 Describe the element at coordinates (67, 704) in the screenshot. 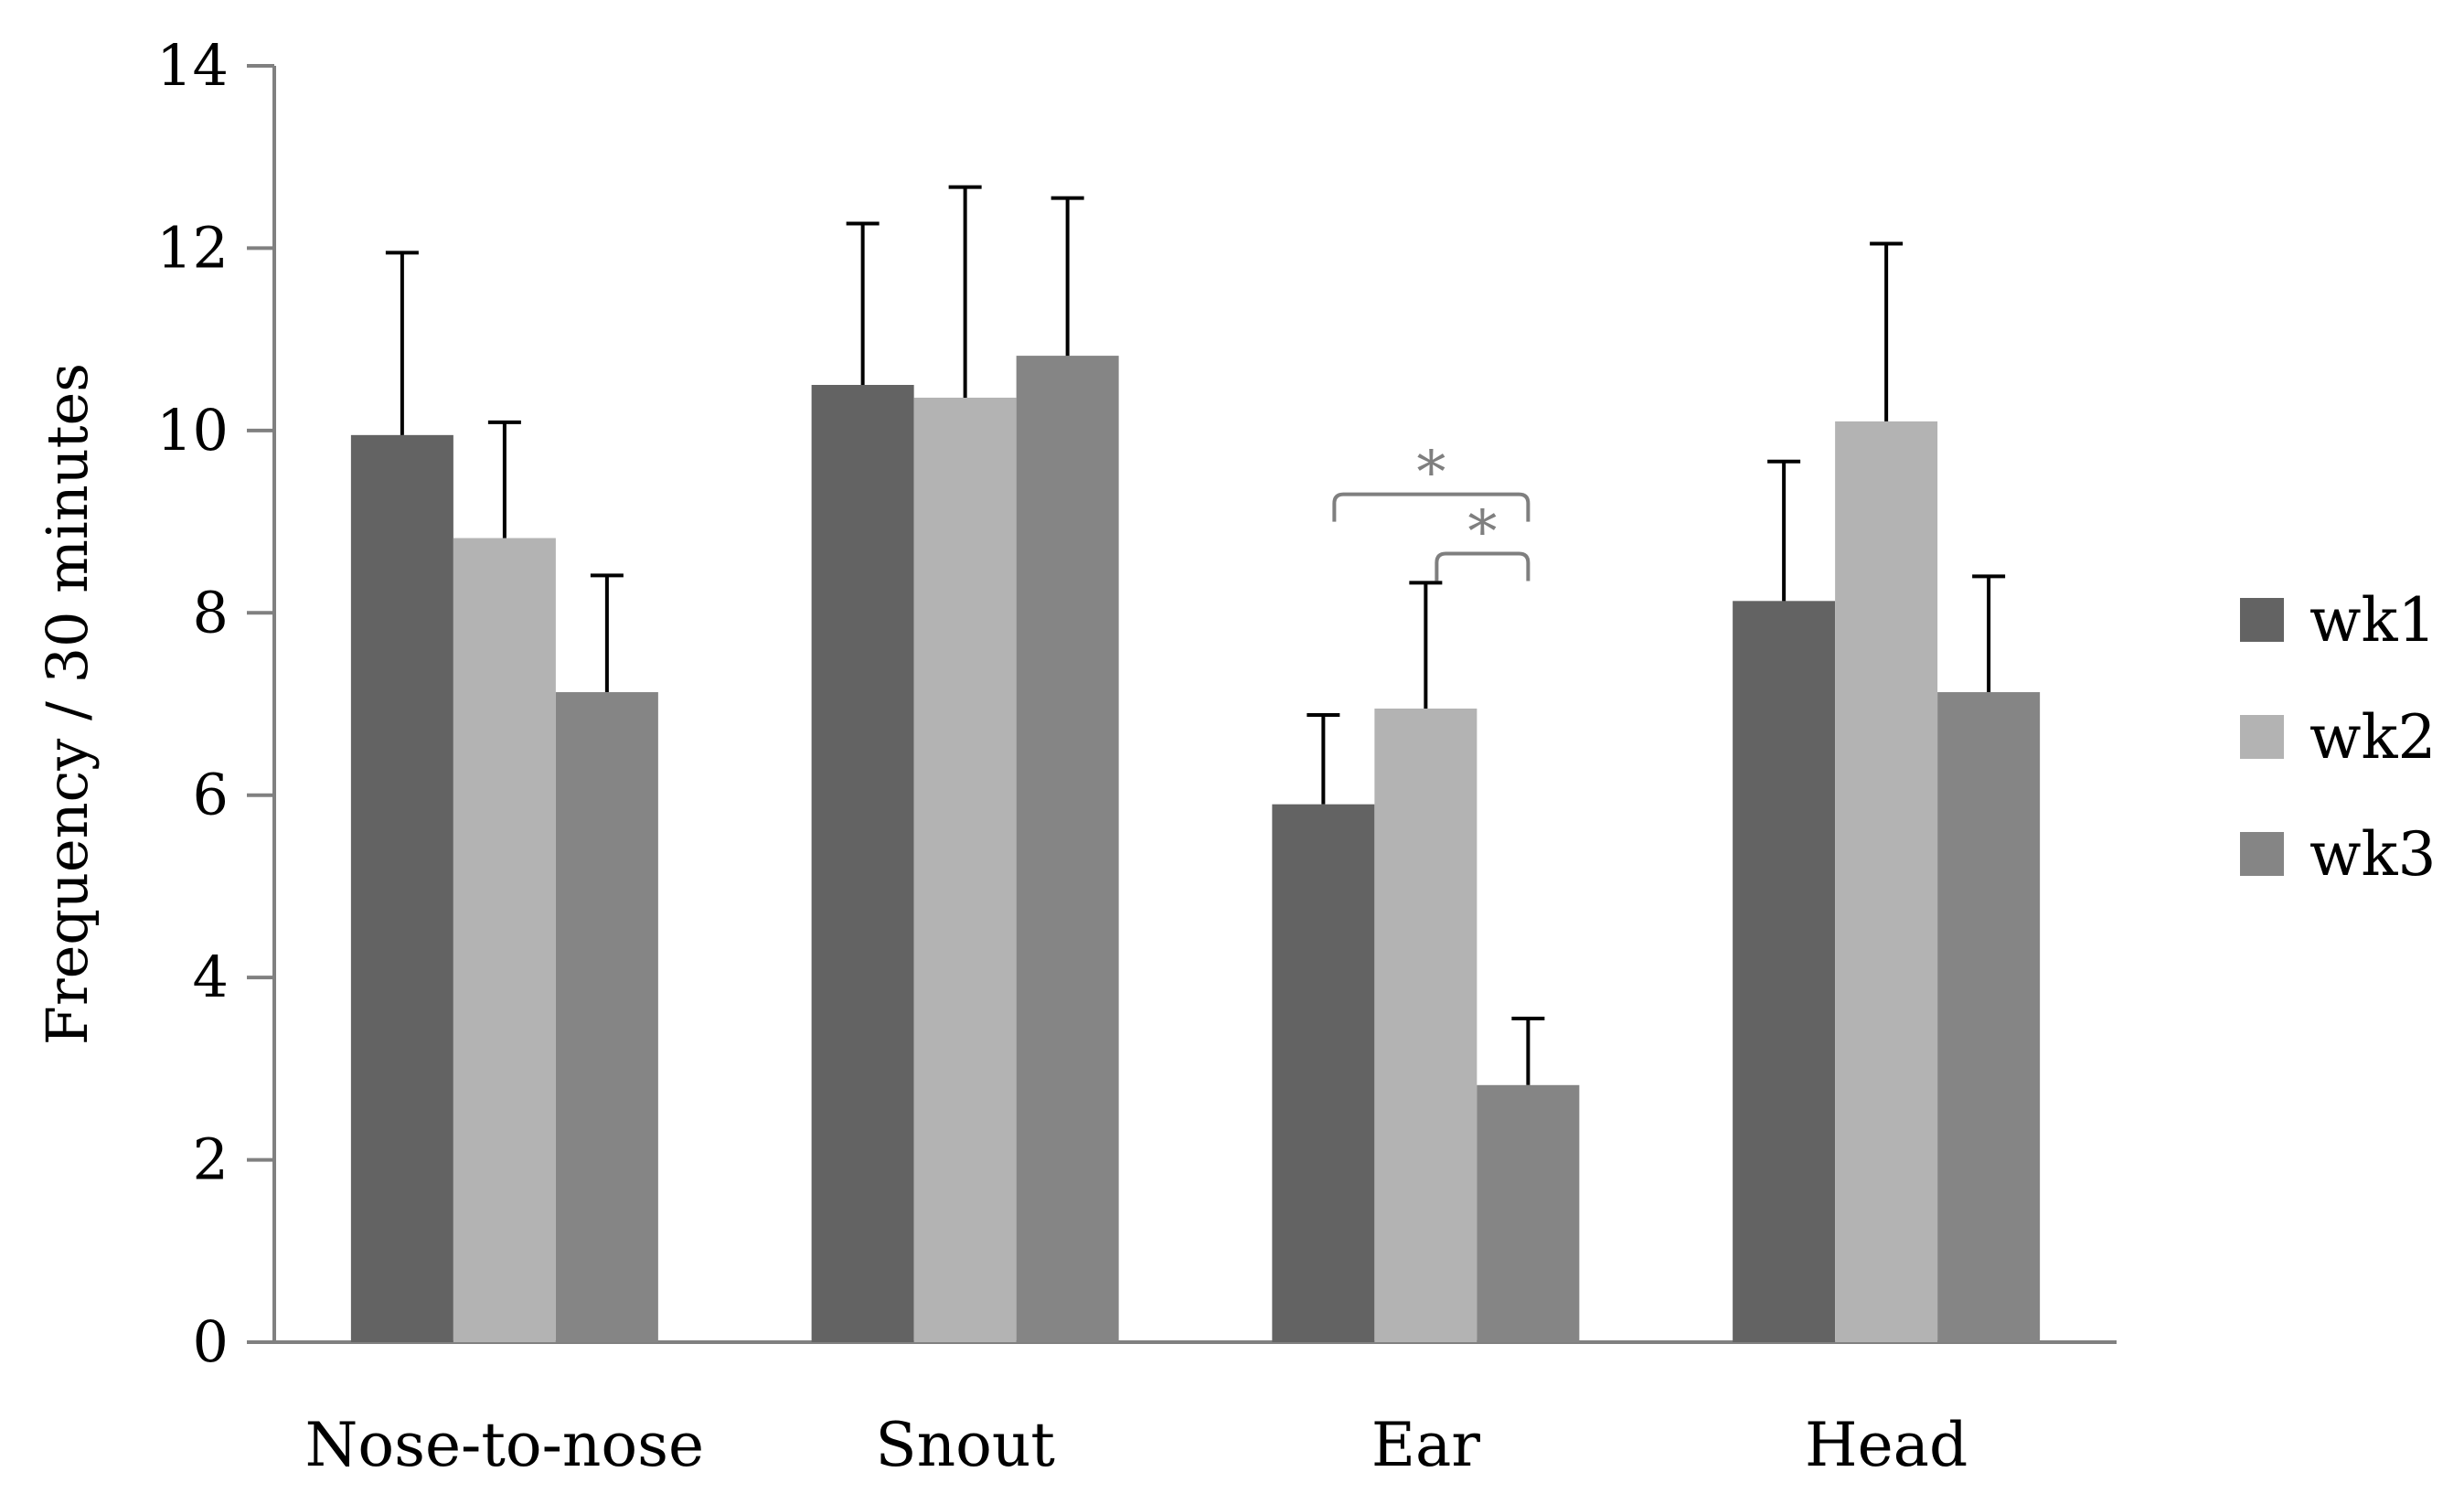

I see `y-axis-title: Frequency / 30 minutes` at that location.